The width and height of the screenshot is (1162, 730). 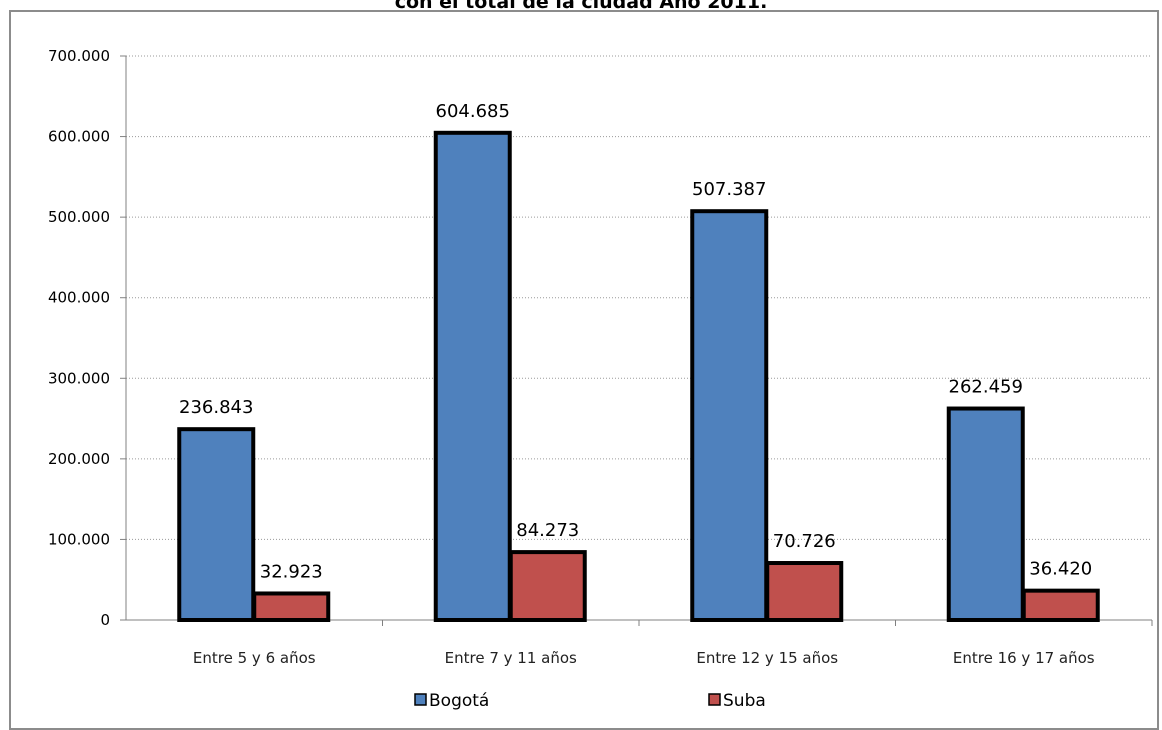 What do you see at coordinates (105, 620) in the screenshot?
I see `y-tick-label: 0` at bounding box center [105, 620].